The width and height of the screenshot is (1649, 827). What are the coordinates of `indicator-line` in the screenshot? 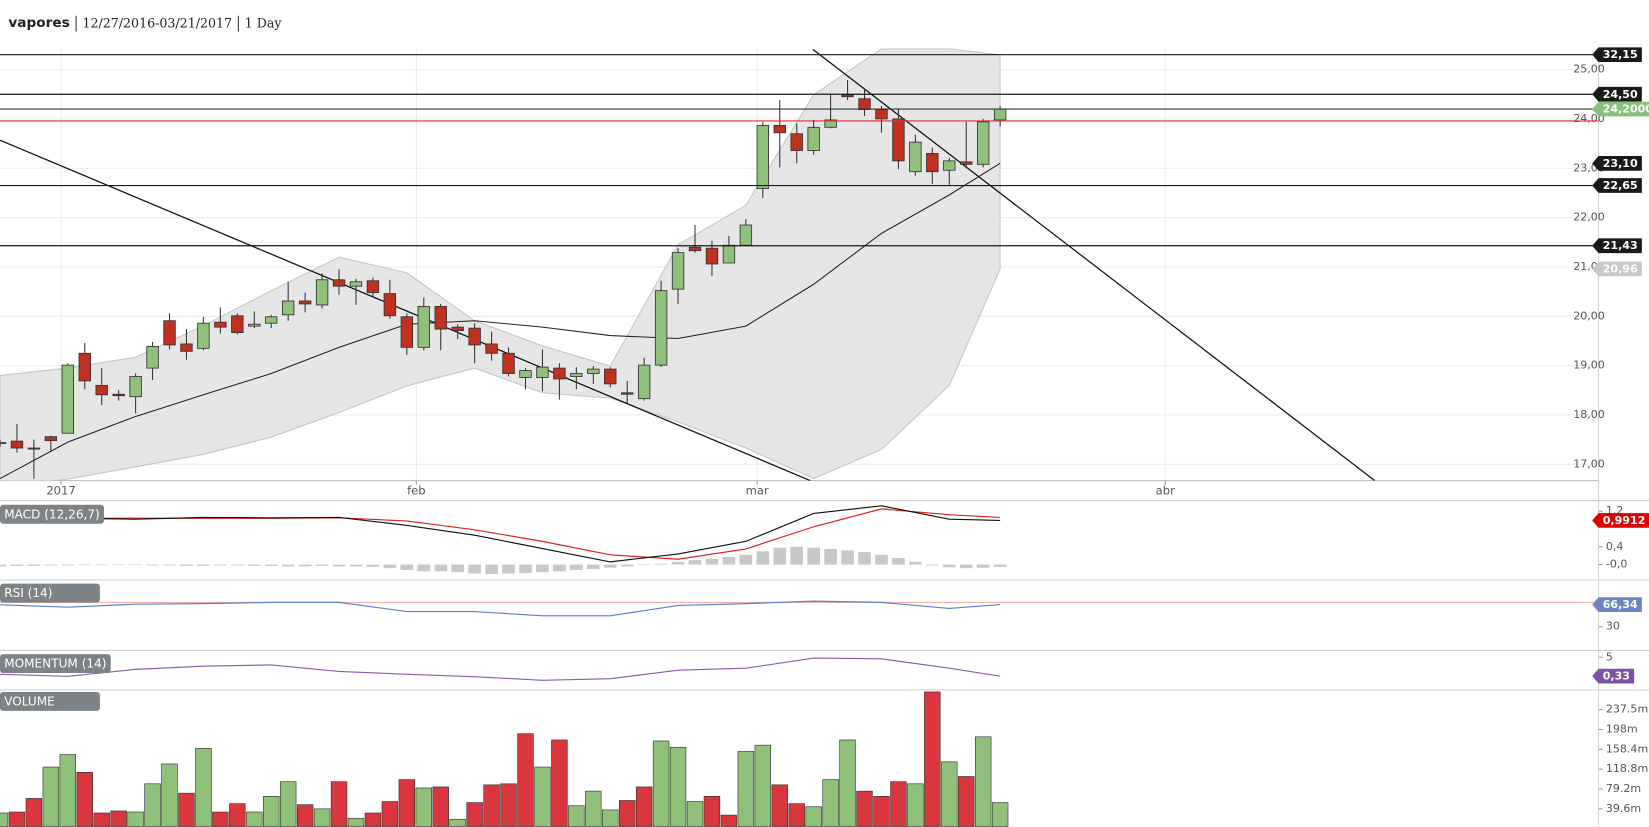 It's located at (500, 534).